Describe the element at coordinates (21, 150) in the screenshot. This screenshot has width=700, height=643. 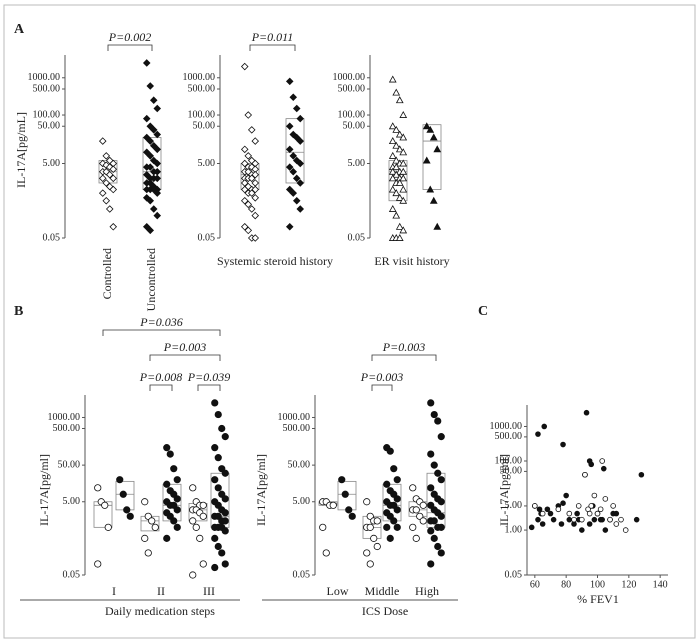
I see `y-axis-label: IL-17A[pg/mL]` at that location.